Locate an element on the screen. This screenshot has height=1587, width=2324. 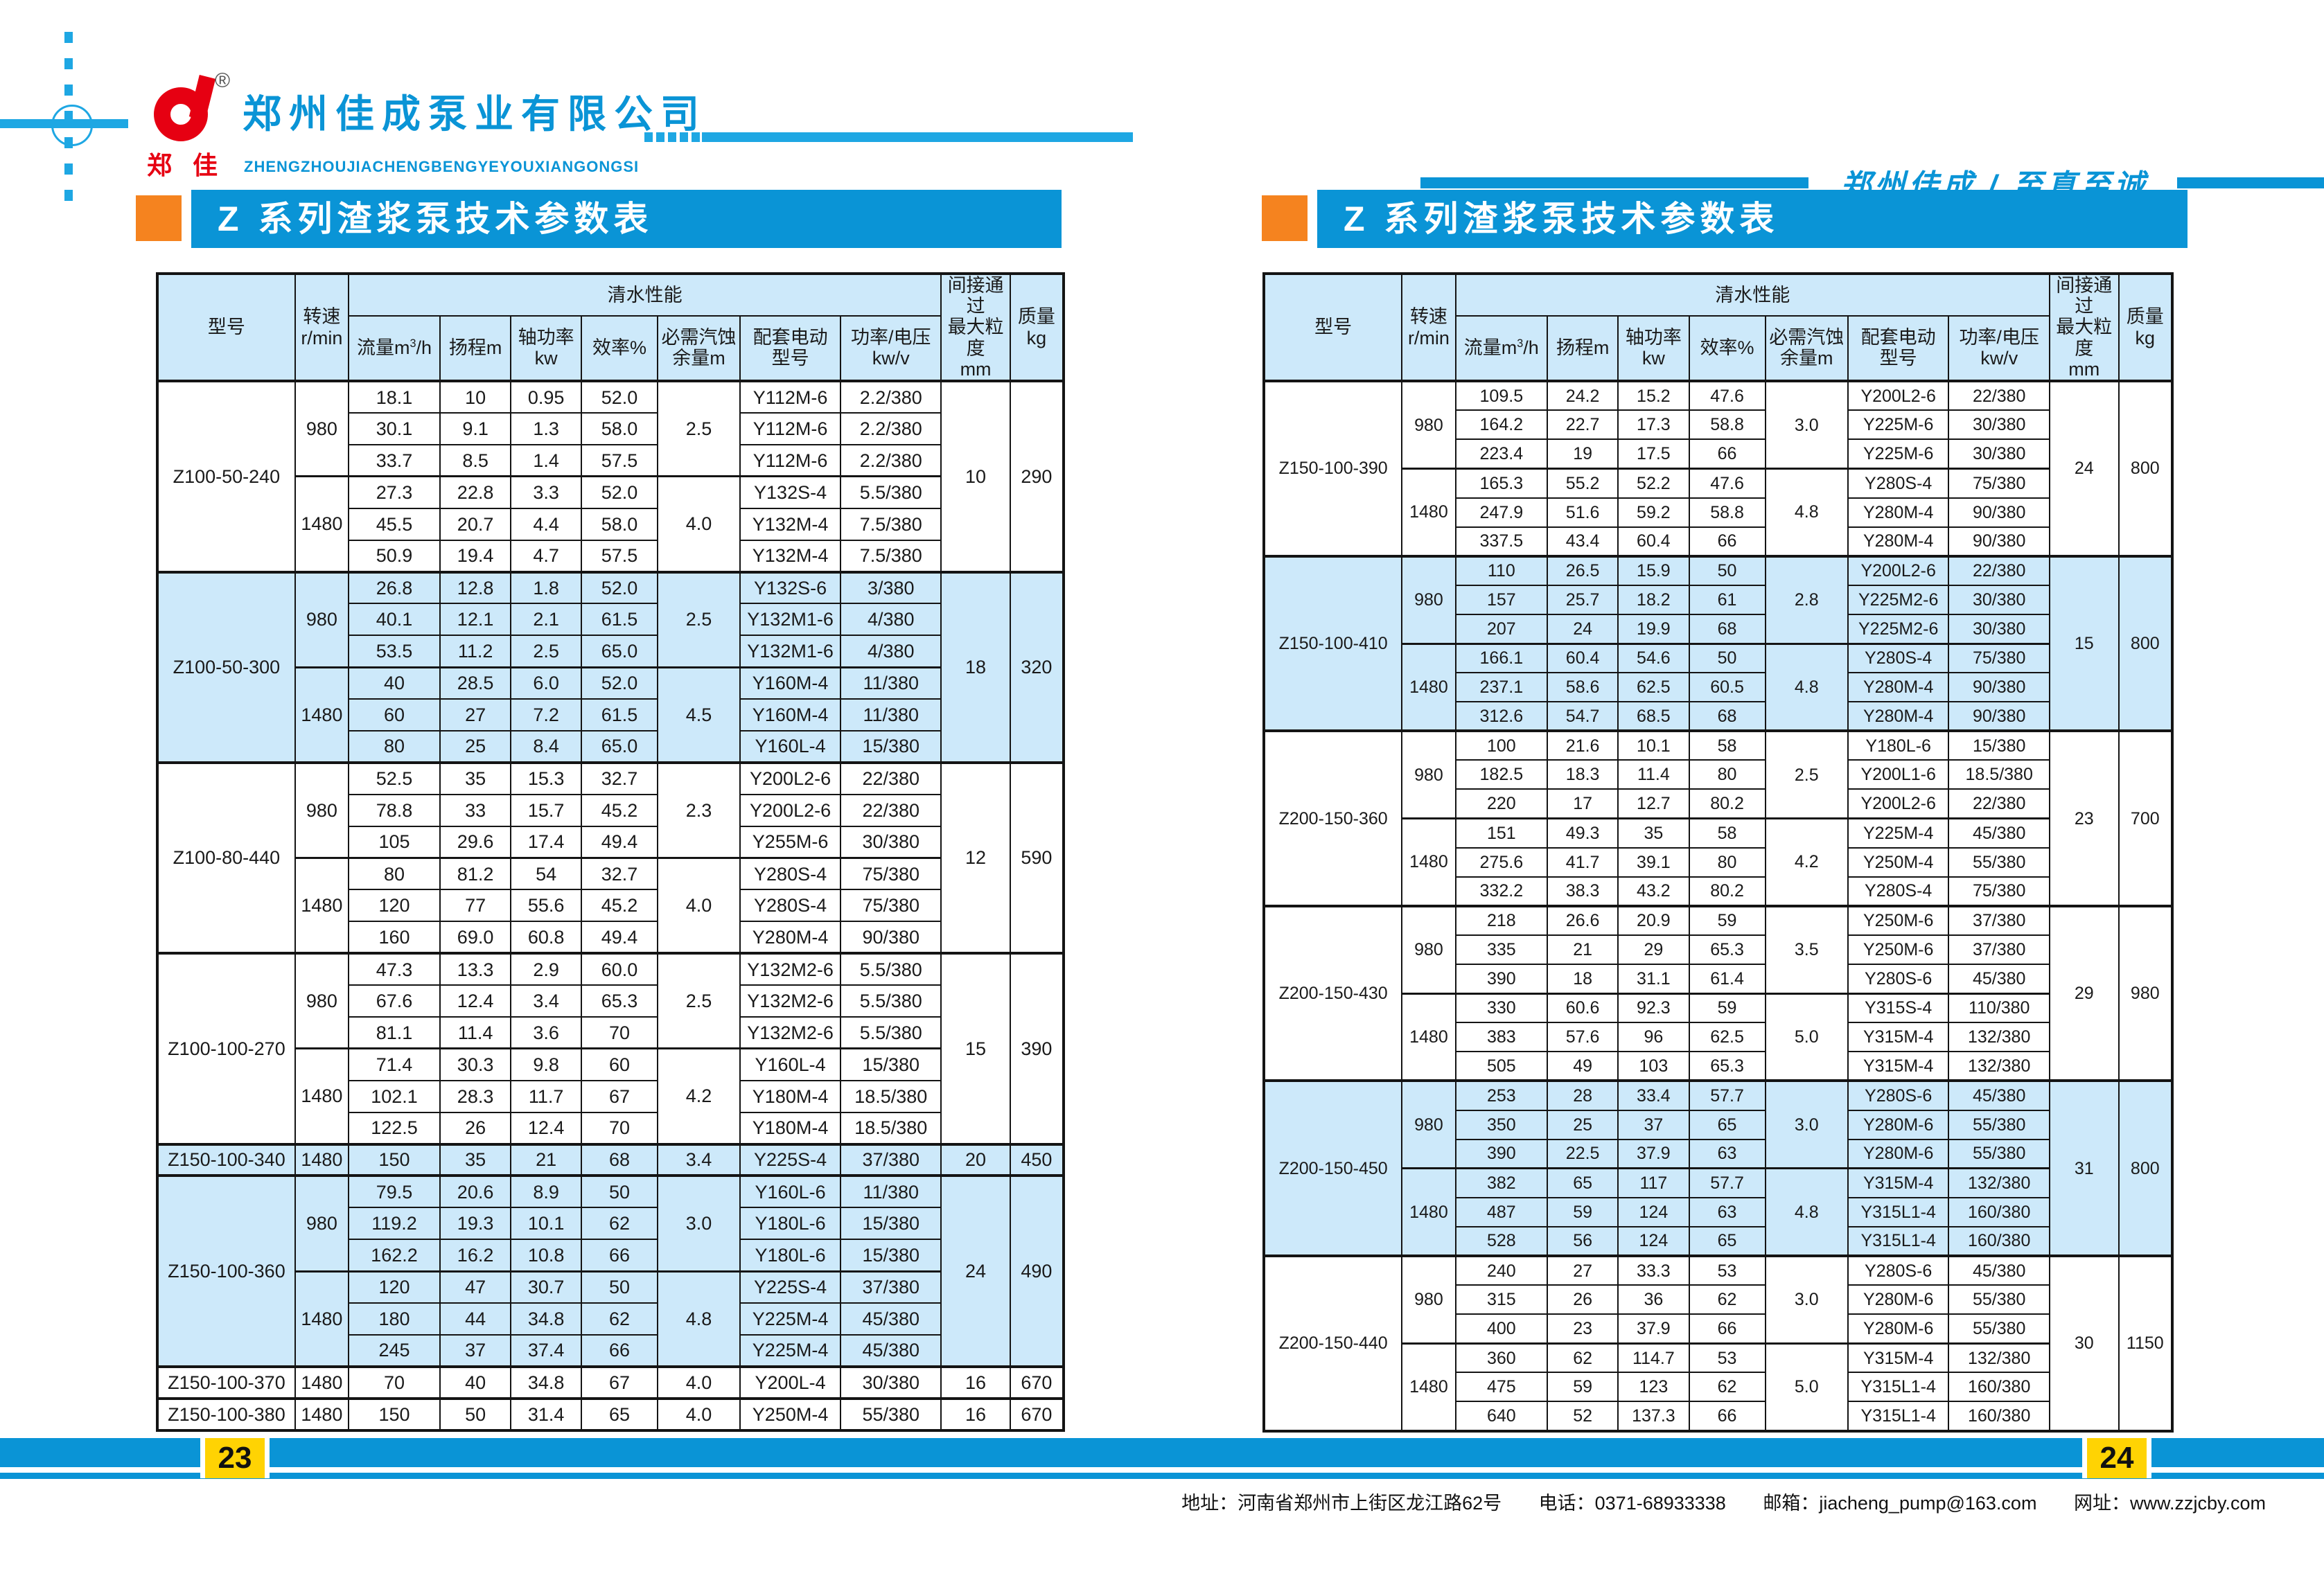
table-row: 247.9 51.6 59.2 58.8 Y280M-4 90/380 is located at coordinates (1718, 512).